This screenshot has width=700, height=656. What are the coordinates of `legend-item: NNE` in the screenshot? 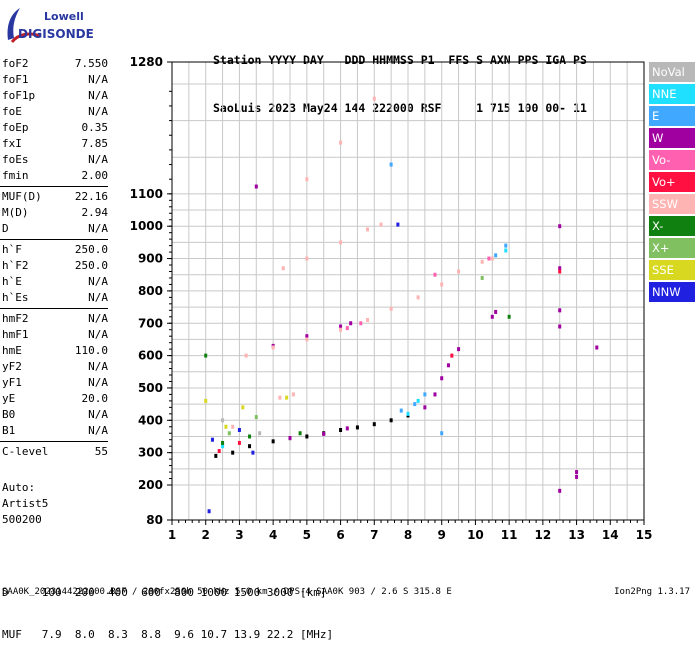 It's located at (672, 94).